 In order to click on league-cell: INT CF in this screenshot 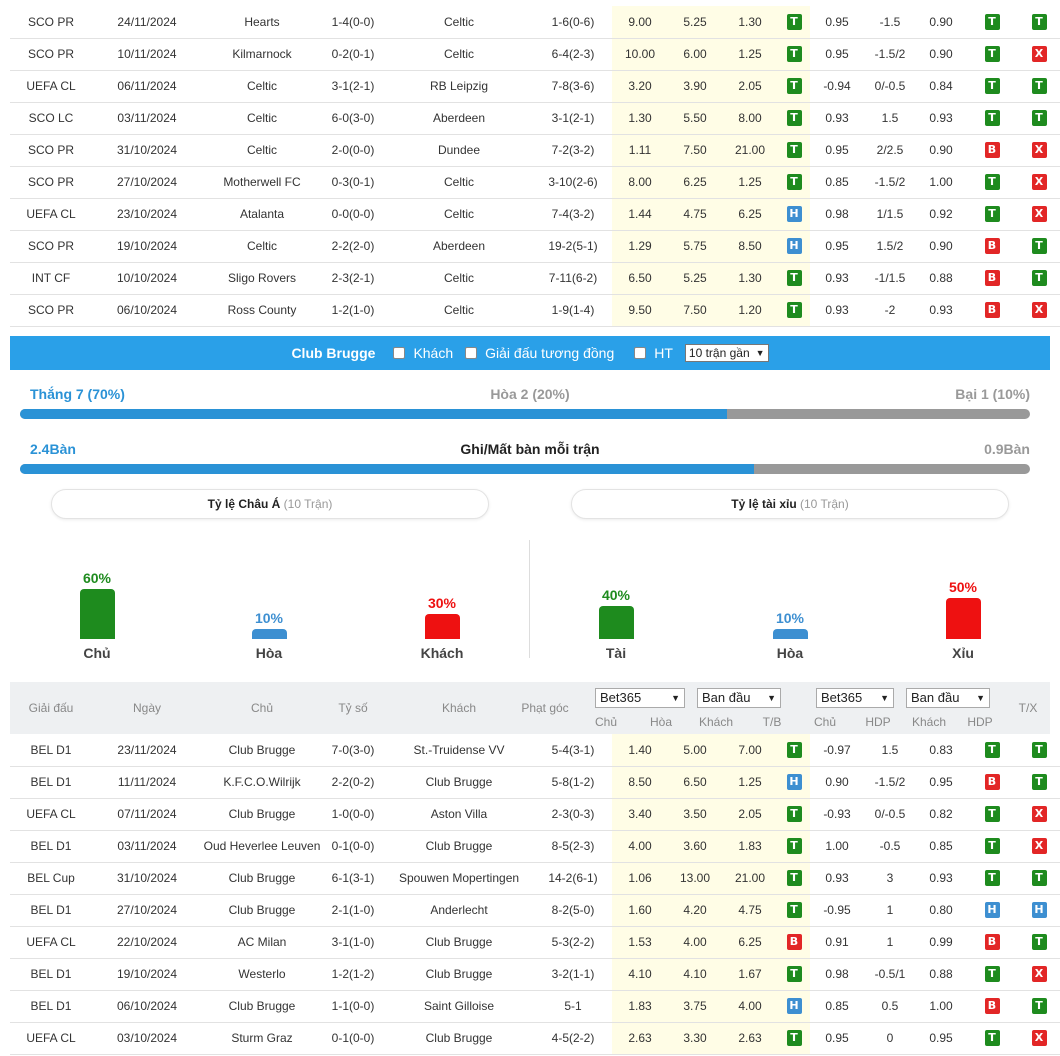, I will do `click(51, 278)`.